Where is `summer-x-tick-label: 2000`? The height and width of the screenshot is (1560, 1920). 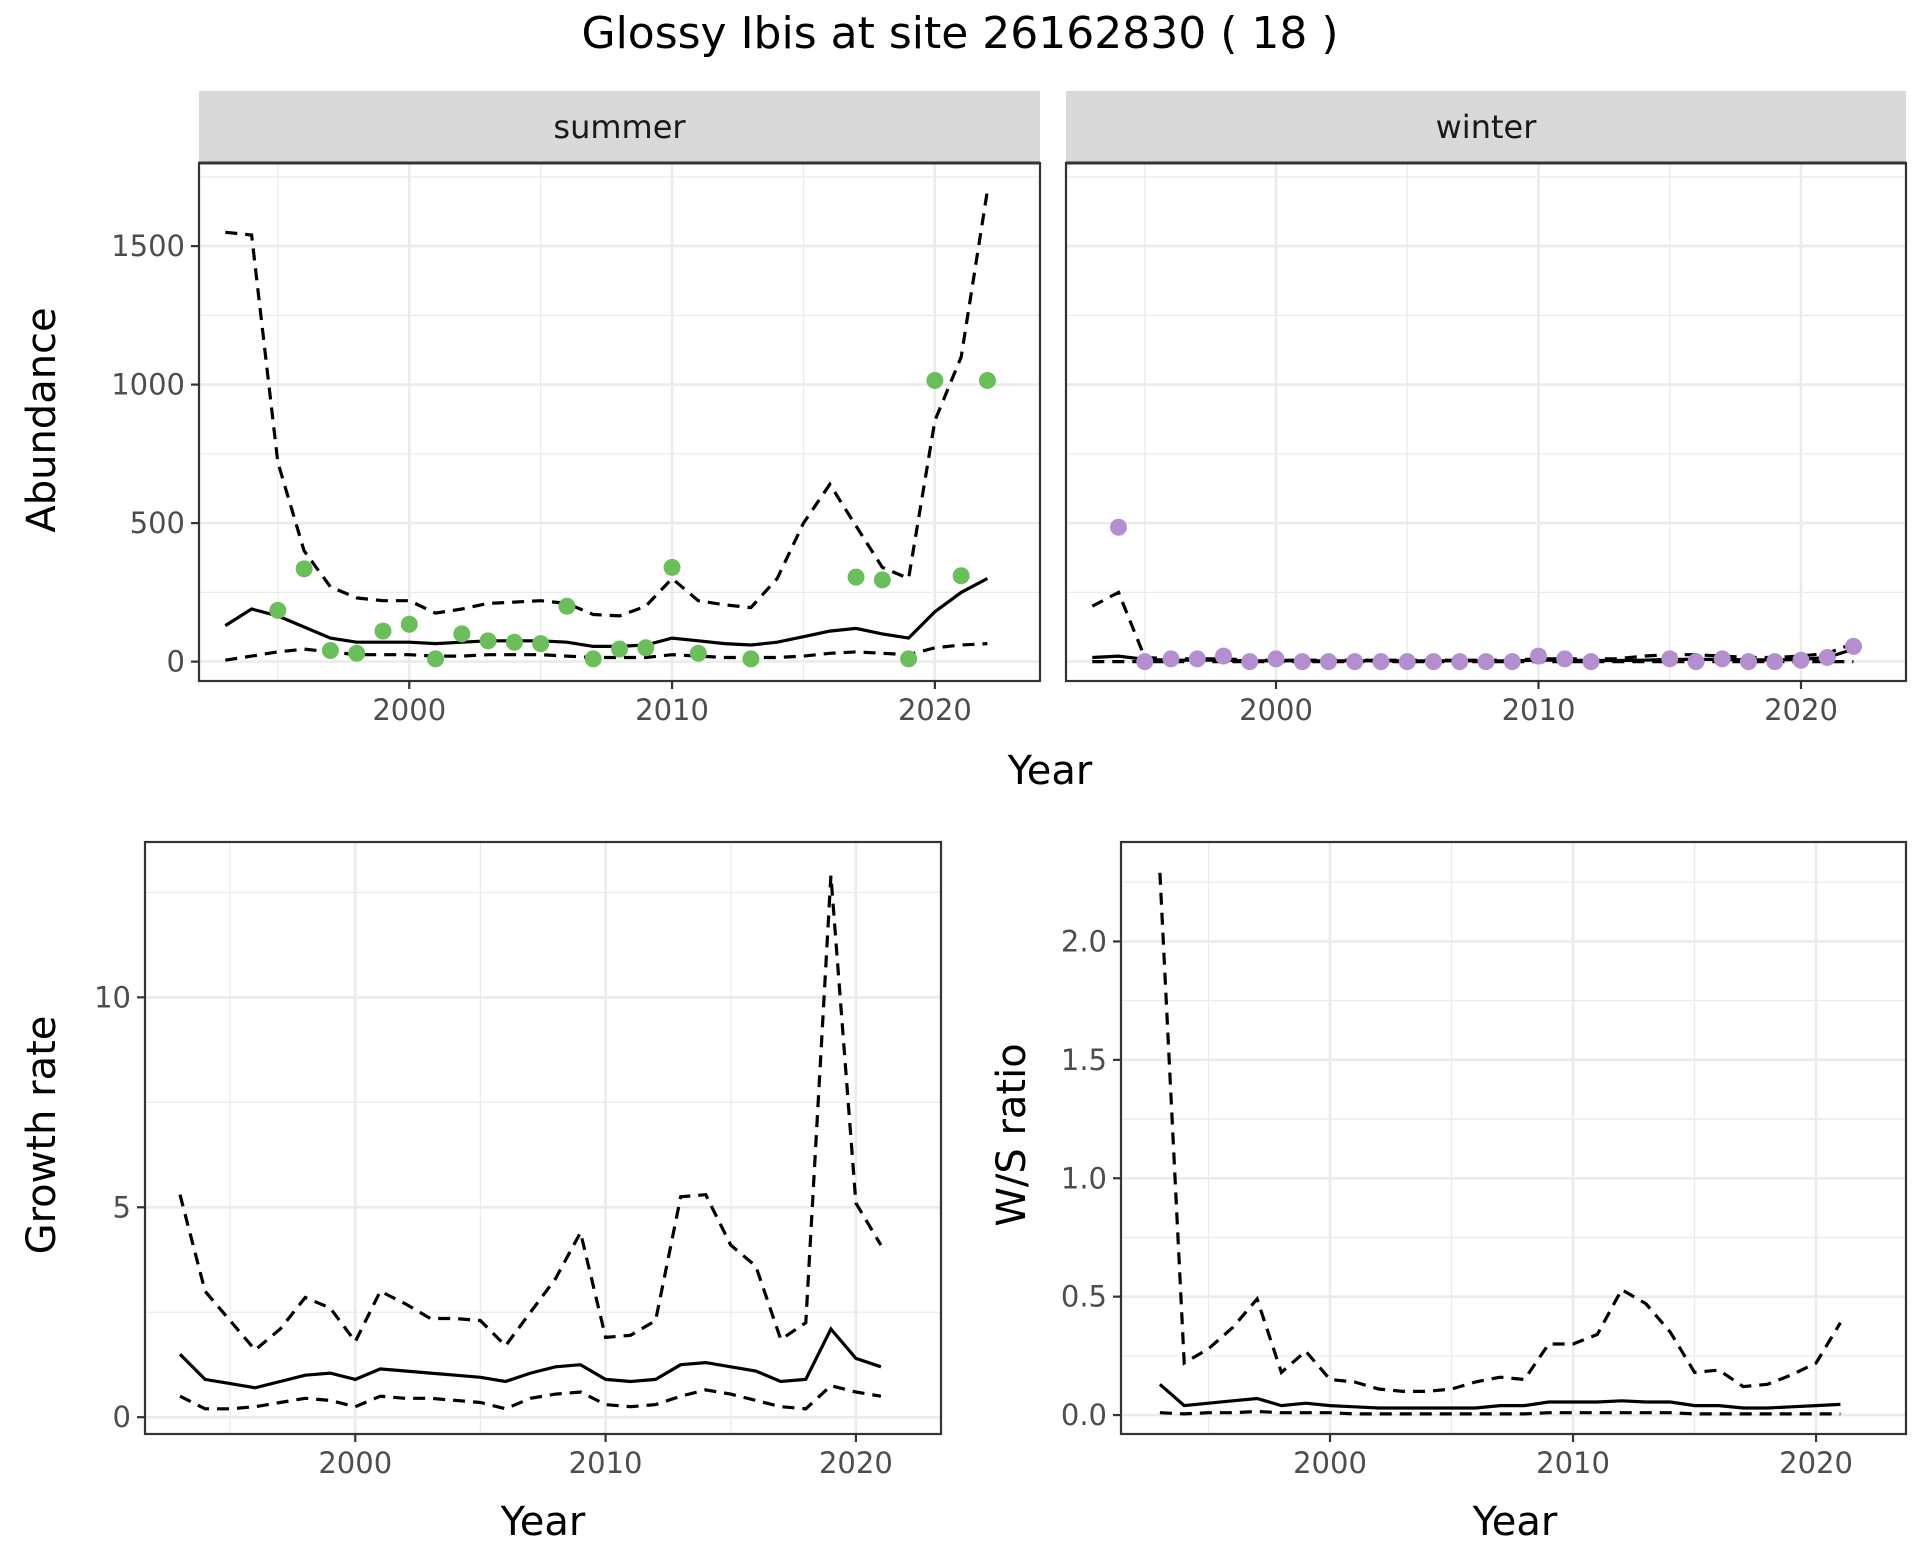 summer-x-tick-label: 2000 is located at coordinates (409, 710).